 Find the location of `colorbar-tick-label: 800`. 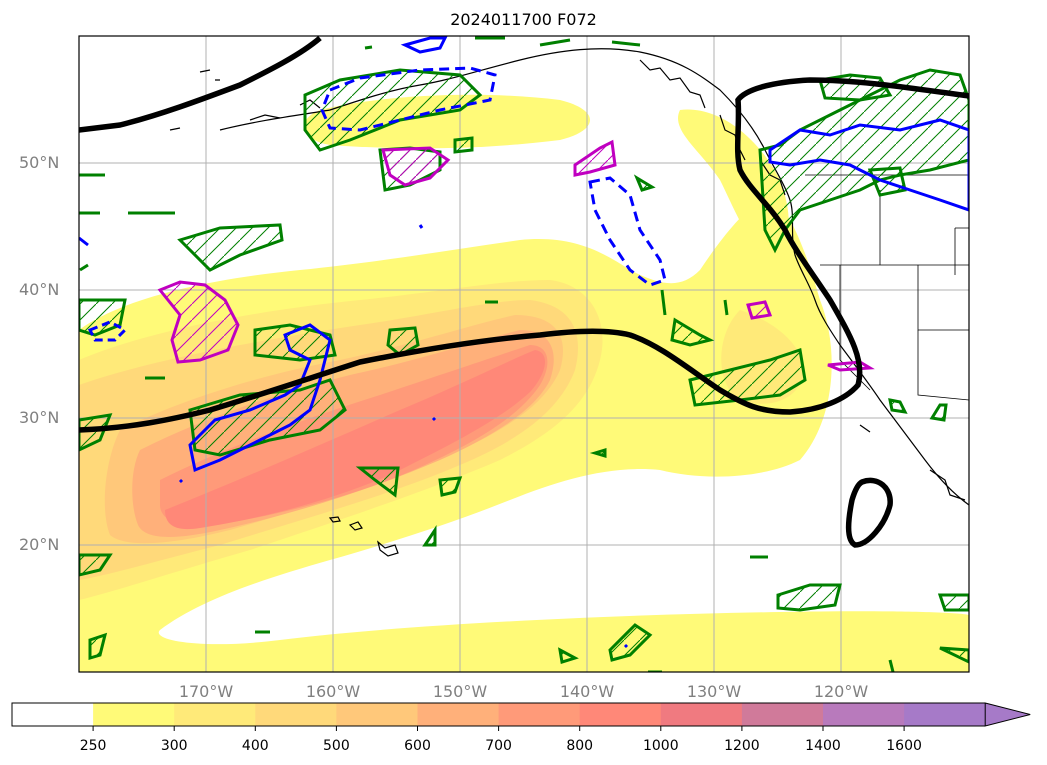

colorbar-tick-label: 800 is located at coordinates (580, 746).